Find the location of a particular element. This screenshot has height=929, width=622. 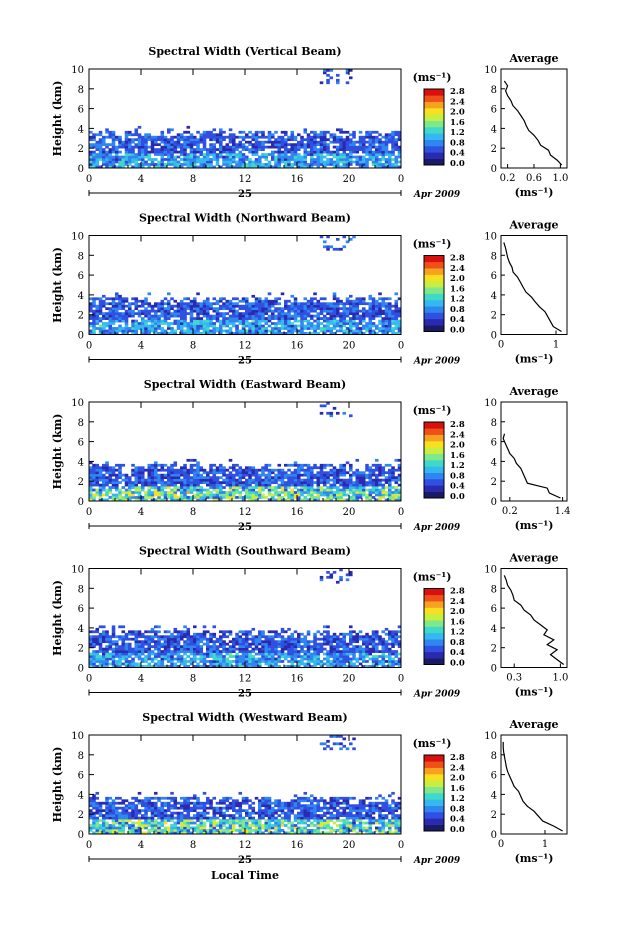

colorbar-swatch is located at coordinates (434, 265).